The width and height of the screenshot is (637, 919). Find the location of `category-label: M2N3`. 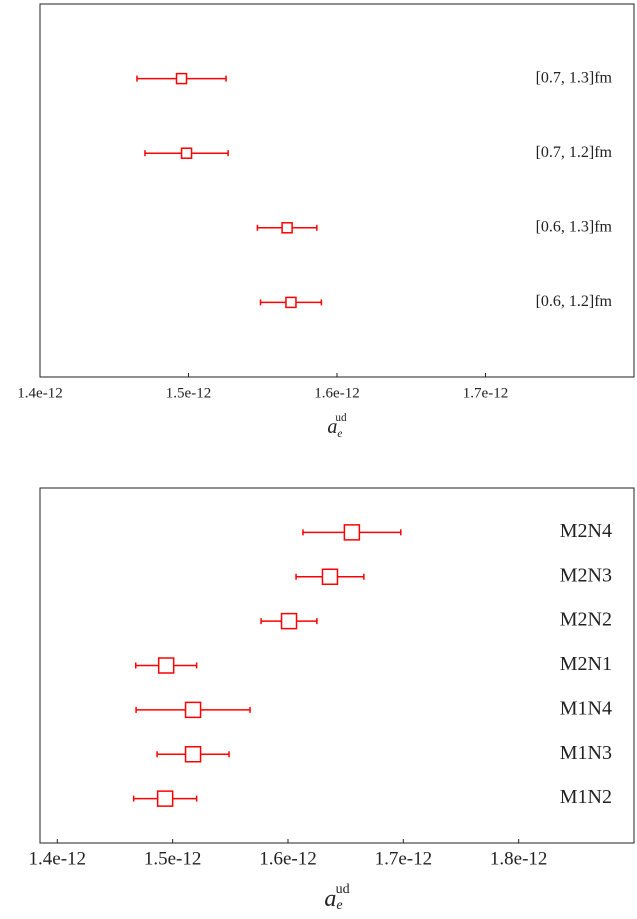

category-label: M2N3 is located at coordinates (586, 575).